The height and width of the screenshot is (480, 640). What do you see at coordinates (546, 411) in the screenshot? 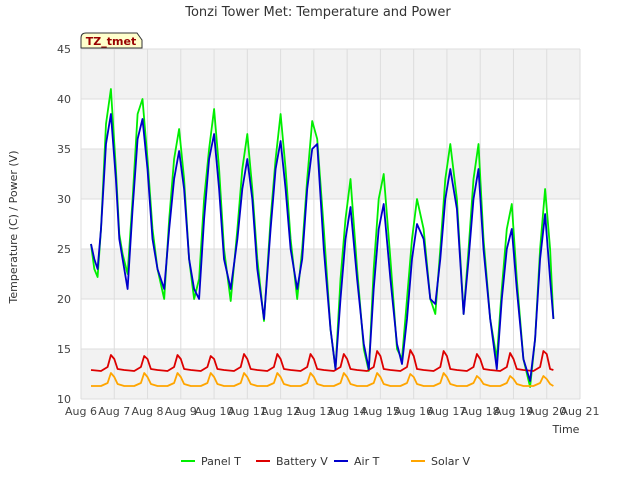
I see `x-tick-label: Aug 20` at bounding box center [546, 411].